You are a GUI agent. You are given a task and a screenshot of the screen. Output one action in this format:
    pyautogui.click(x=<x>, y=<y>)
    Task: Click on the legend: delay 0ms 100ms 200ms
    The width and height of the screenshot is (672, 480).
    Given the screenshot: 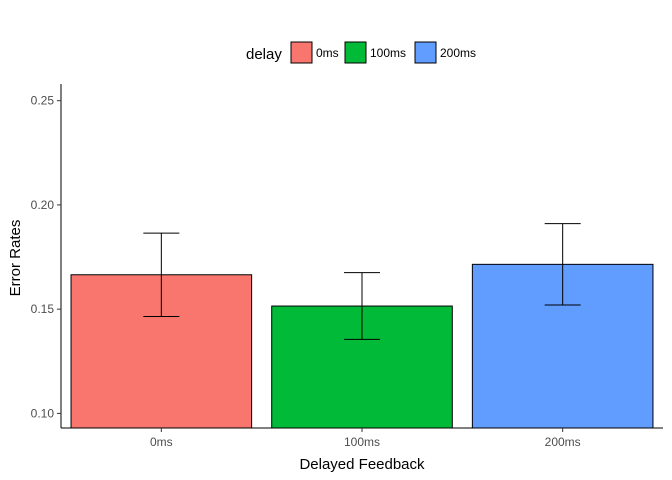 What is the action you would take?
    pyautogui.click(x=361, y=52)
    